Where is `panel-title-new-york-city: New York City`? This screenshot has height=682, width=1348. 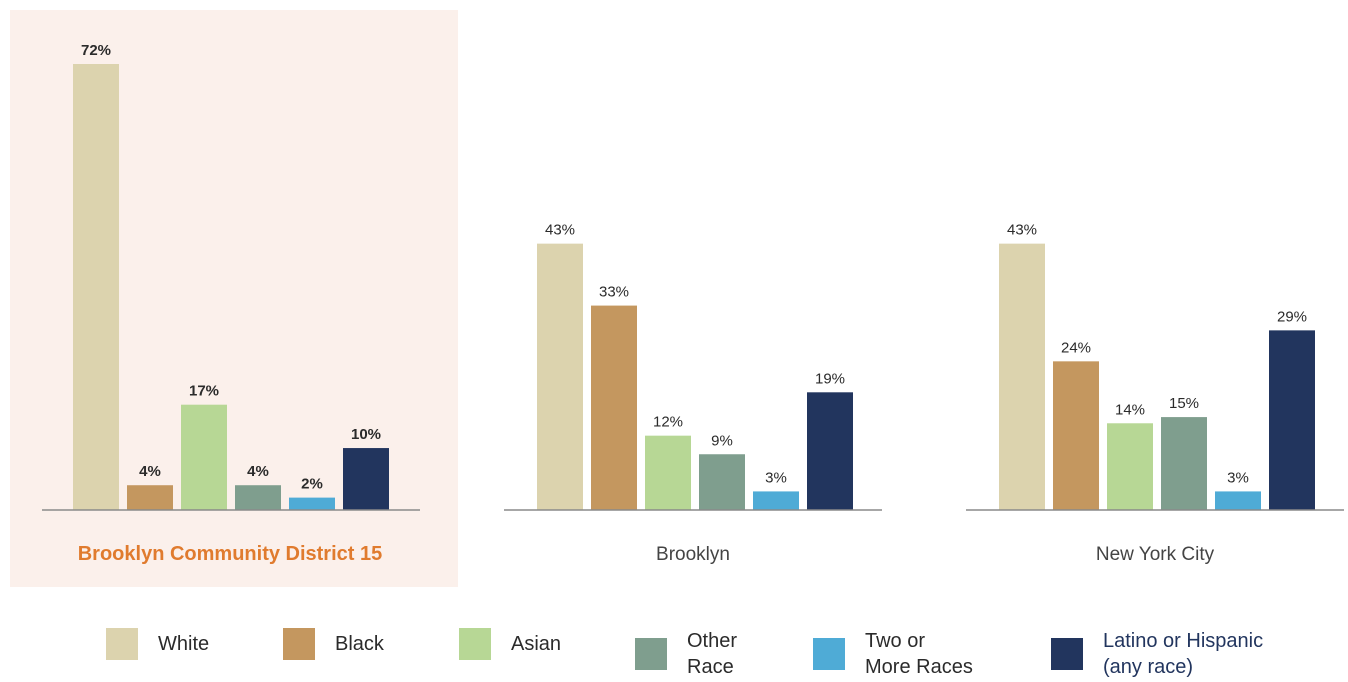 panel-title-new-york-city: New York City is located at coordinates (1155, 554).